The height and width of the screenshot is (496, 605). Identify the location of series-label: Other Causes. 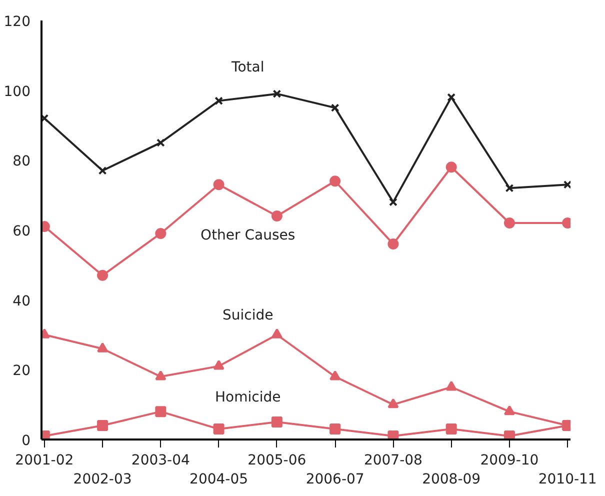
(248, 235).